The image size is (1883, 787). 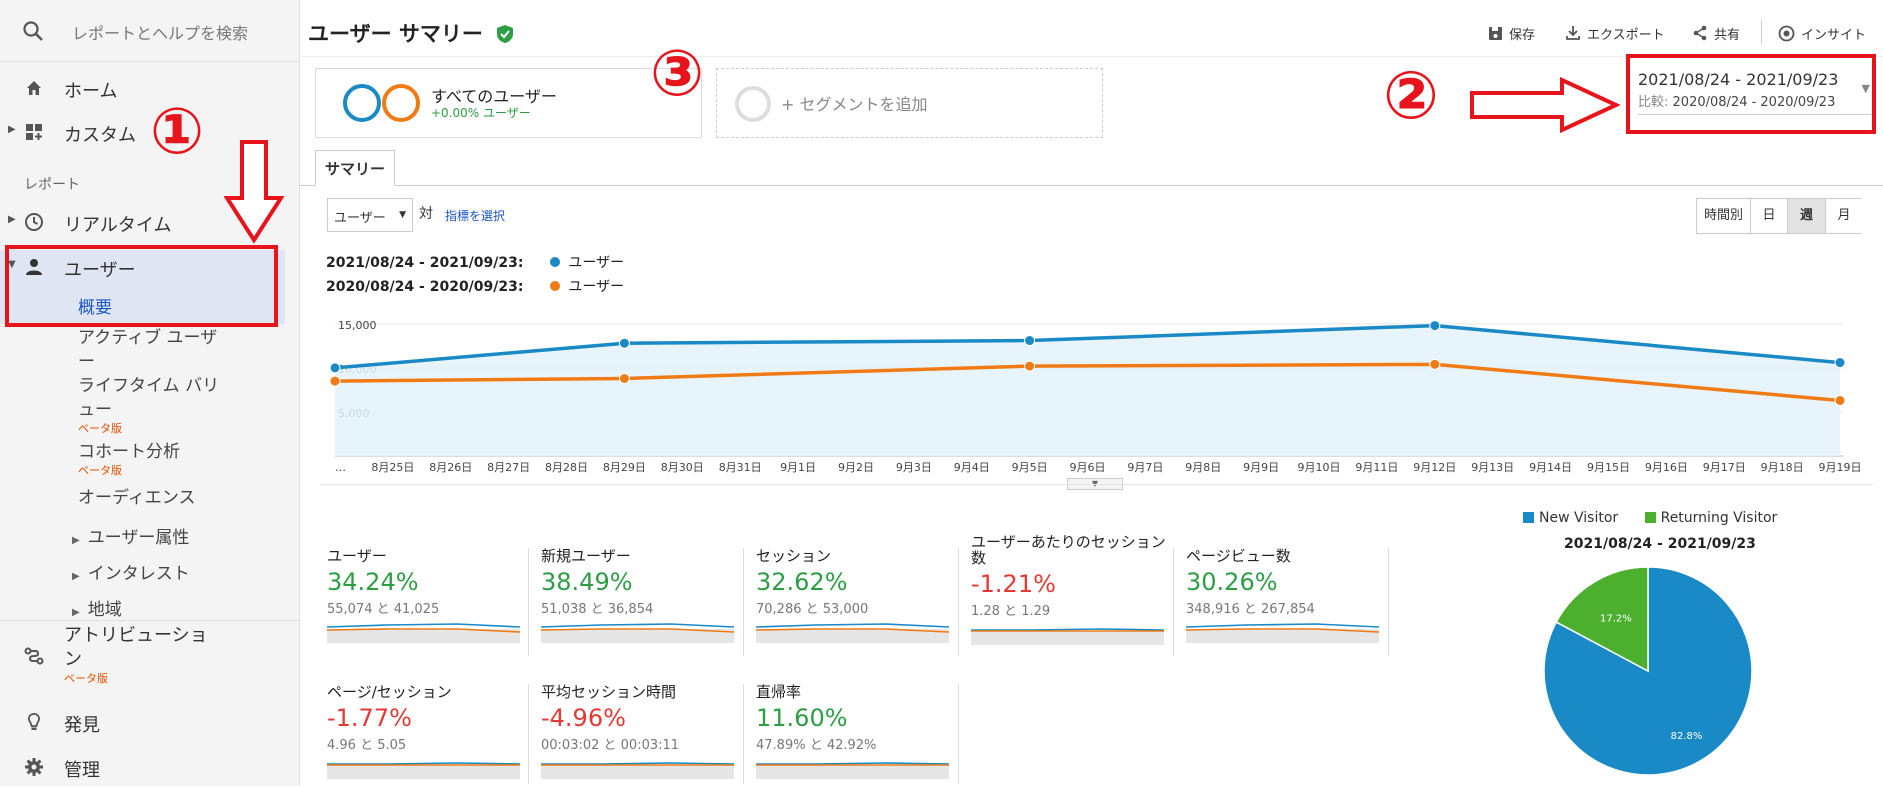 What do you see at coordinates (427, 733) in the screenshot?
I see `metric-card: ページ/セッション -1.77% 4.96 と 5.05` at bounding box center [427, 733].